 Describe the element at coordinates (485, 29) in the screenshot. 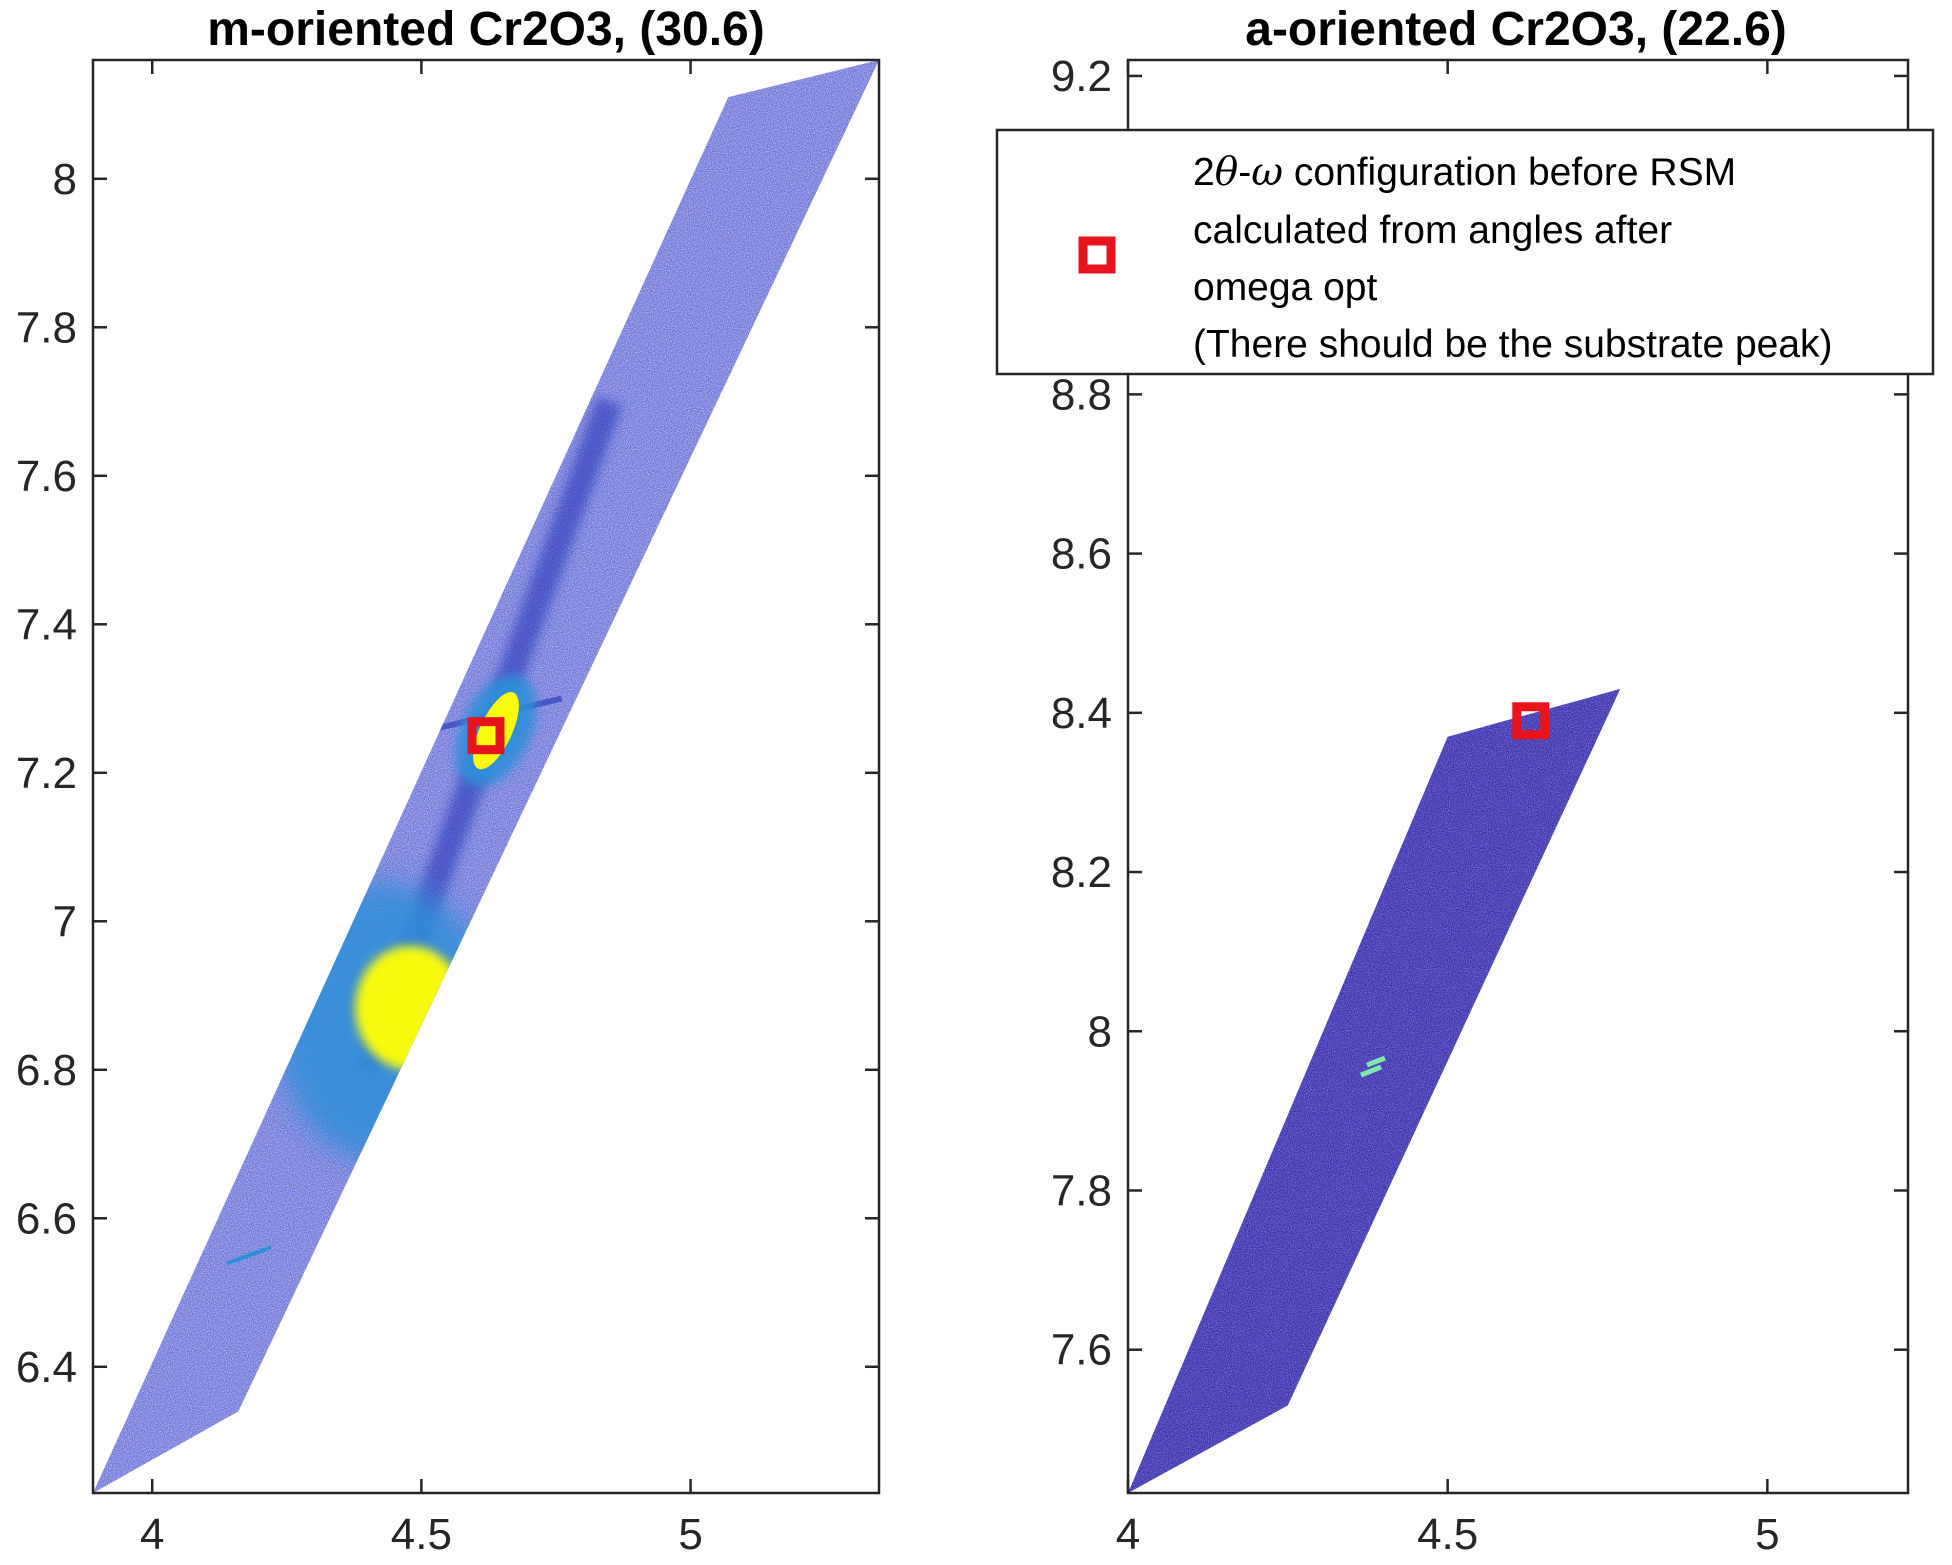

I see `left-chart-title: m-oriented Cr2O3, (30.6)` at that location.